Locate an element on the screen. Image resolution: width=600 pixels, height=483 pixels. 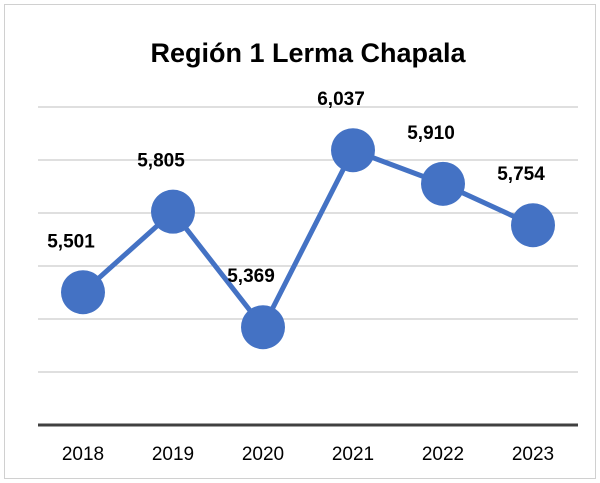
data-label: 5,910 is located at coordinates (431, 133).